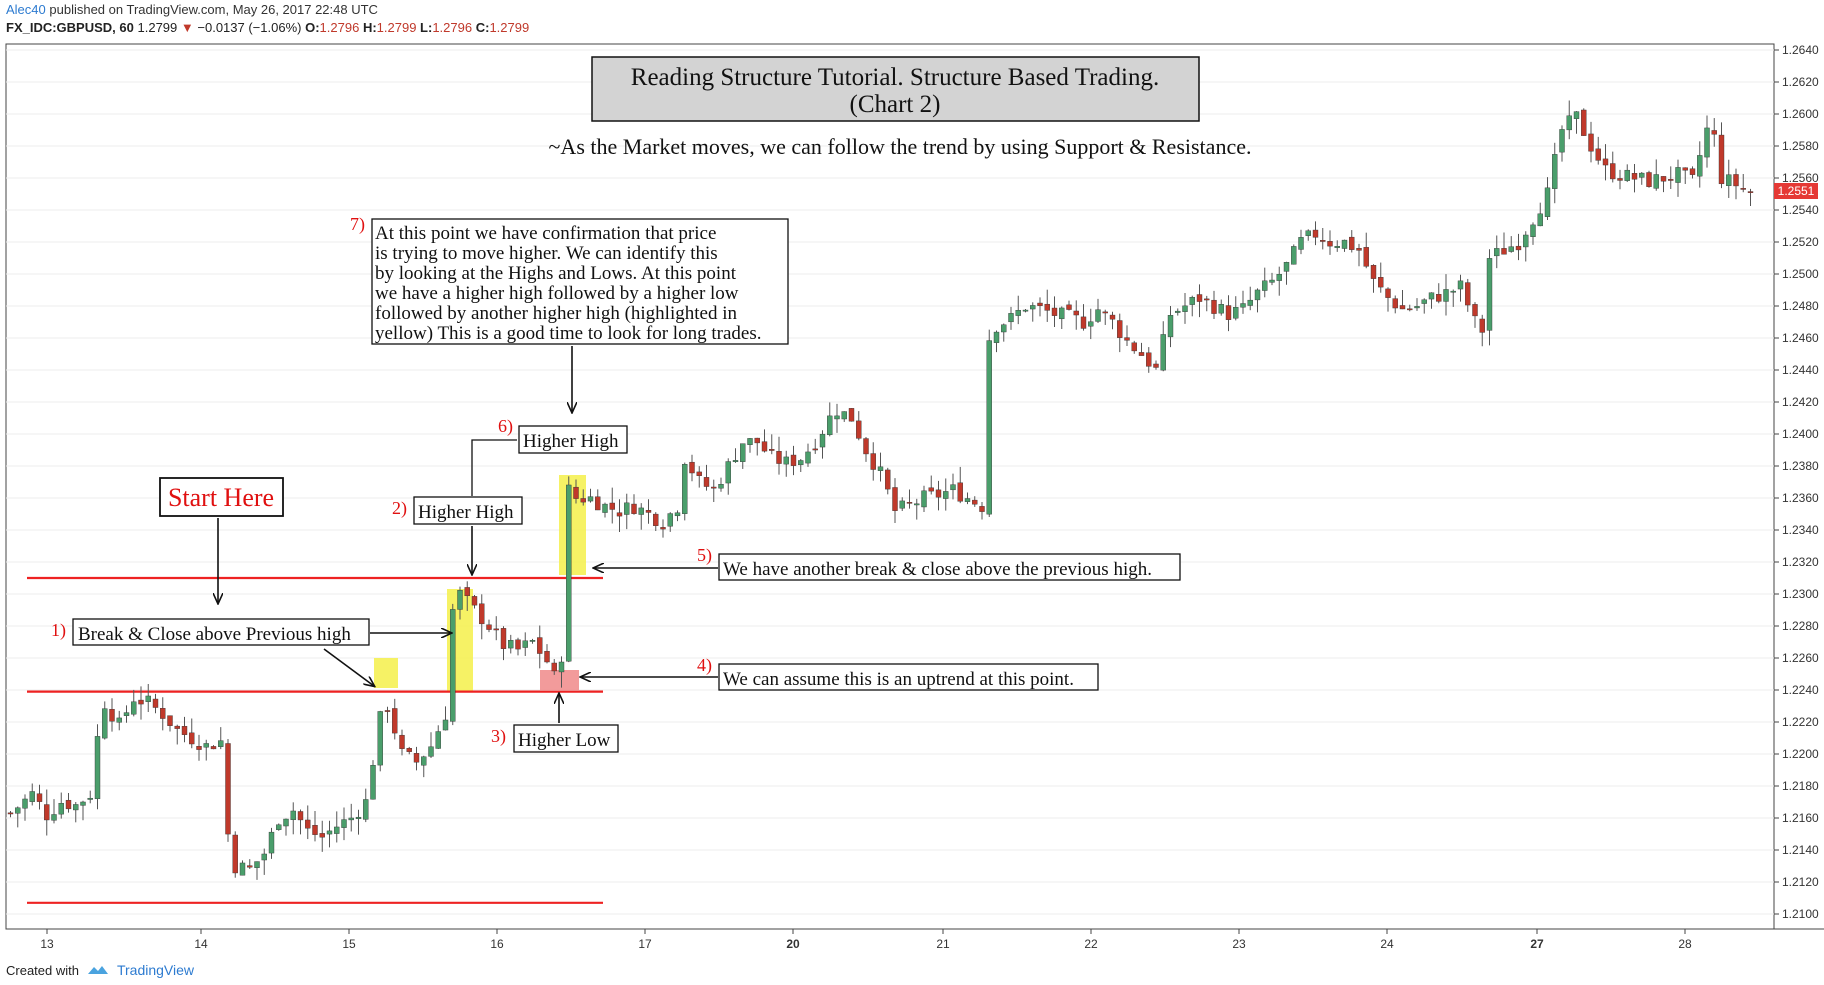  What do you see at coordinates (396, 27) in the screenshot?
I see `high-value: 1.2799` at bounding box center [396, 27].